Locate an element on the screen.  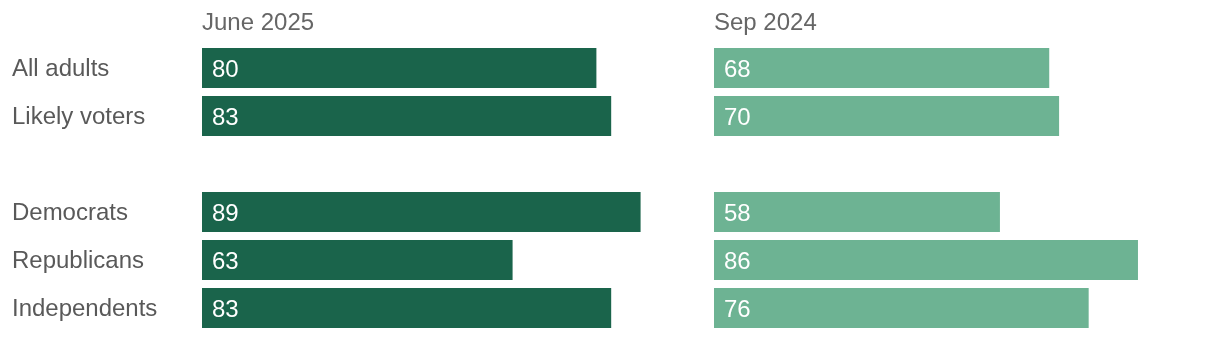
data-label: 89 is located at coordinates (225, 212).